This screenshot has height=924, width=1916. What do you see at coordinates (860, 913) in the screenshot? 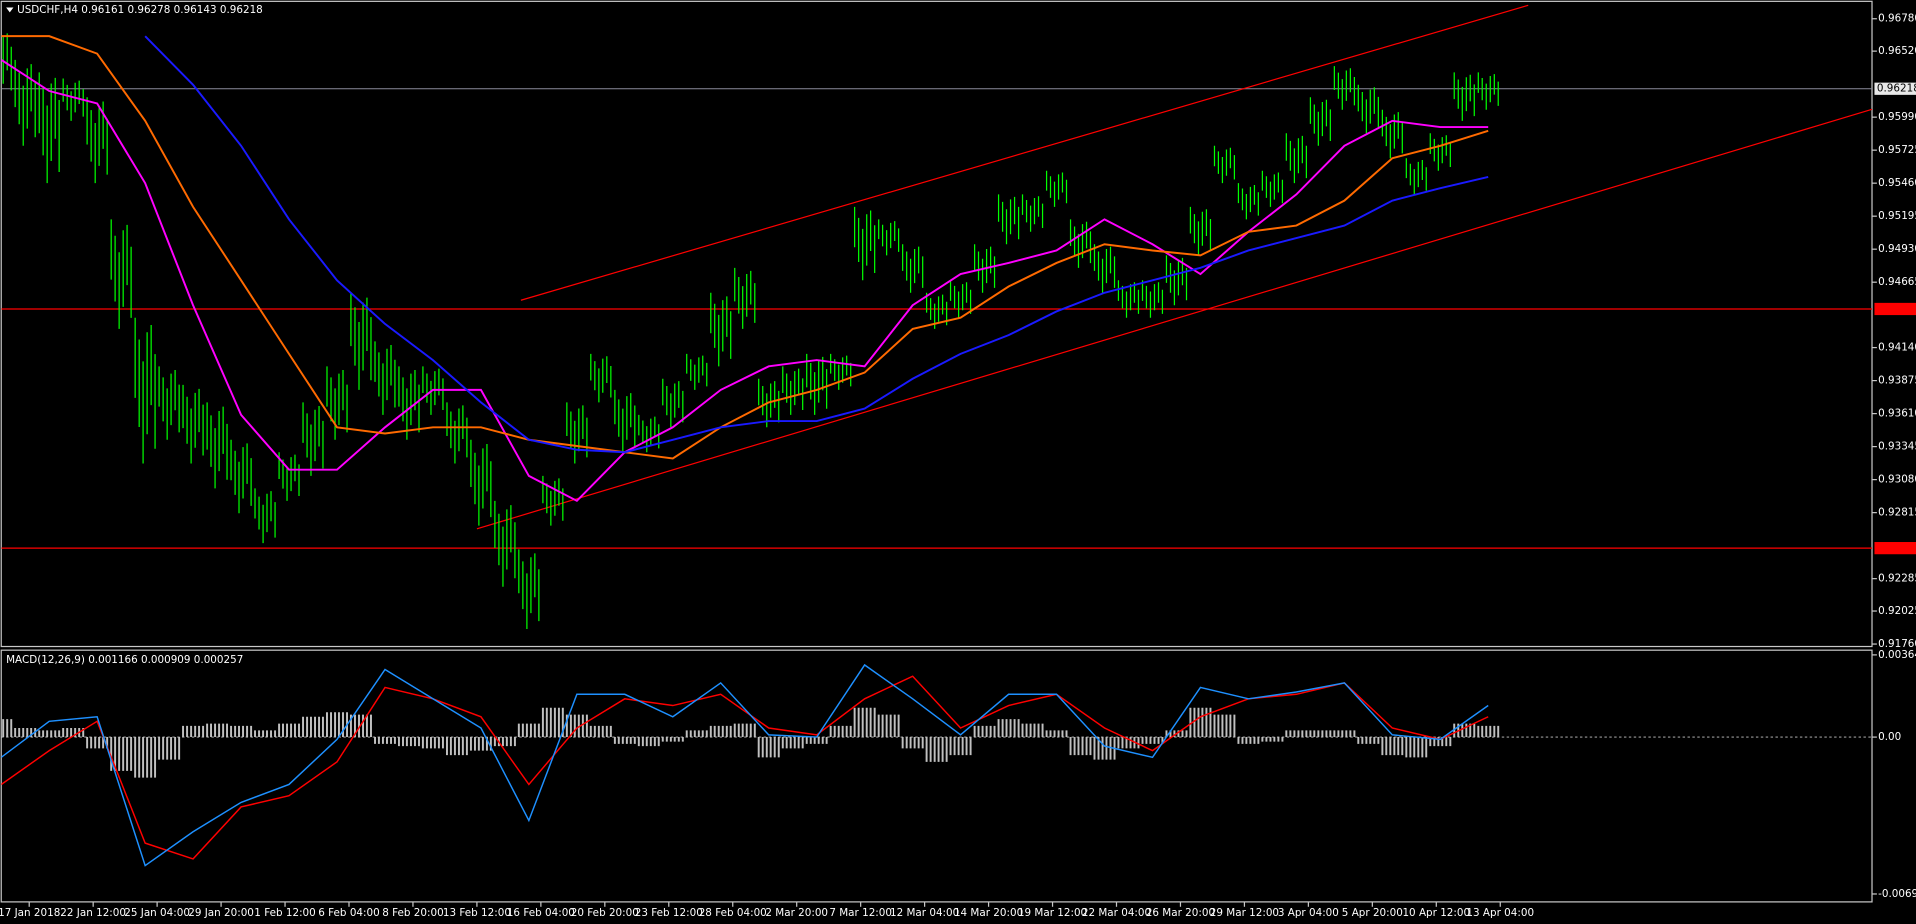
I see `x-tick-label: 7 Mar 12:00` at bounding box center [860, 913].